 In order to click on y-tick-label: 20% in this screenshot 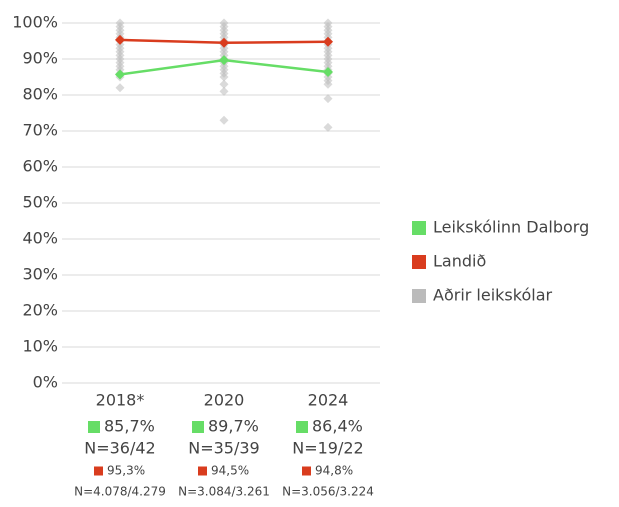, I will do `click(40, 310)`.